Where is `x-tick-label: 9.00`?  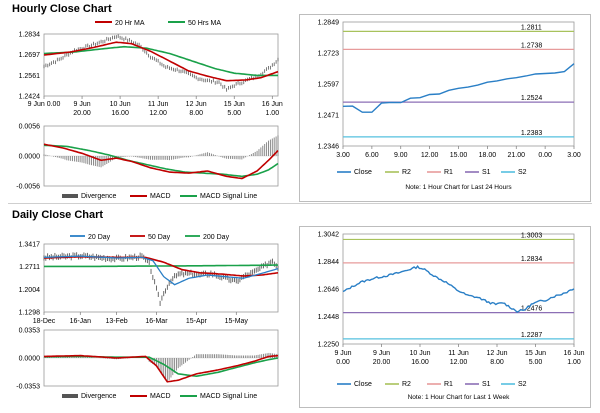 x-tick-label: 9.00 is located at coordinates (401, 155).